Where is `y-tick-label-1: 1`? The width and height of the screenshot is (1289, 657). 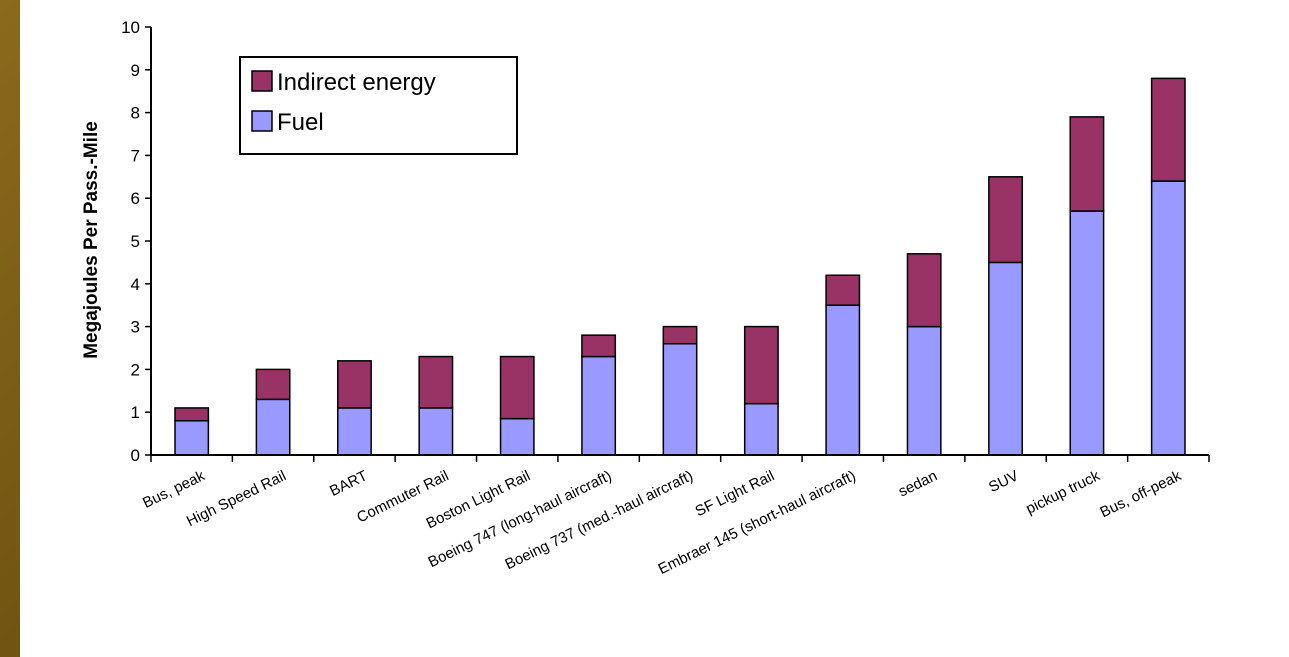
y-tick-label-1: 1 is located at coordinates (135, 412).